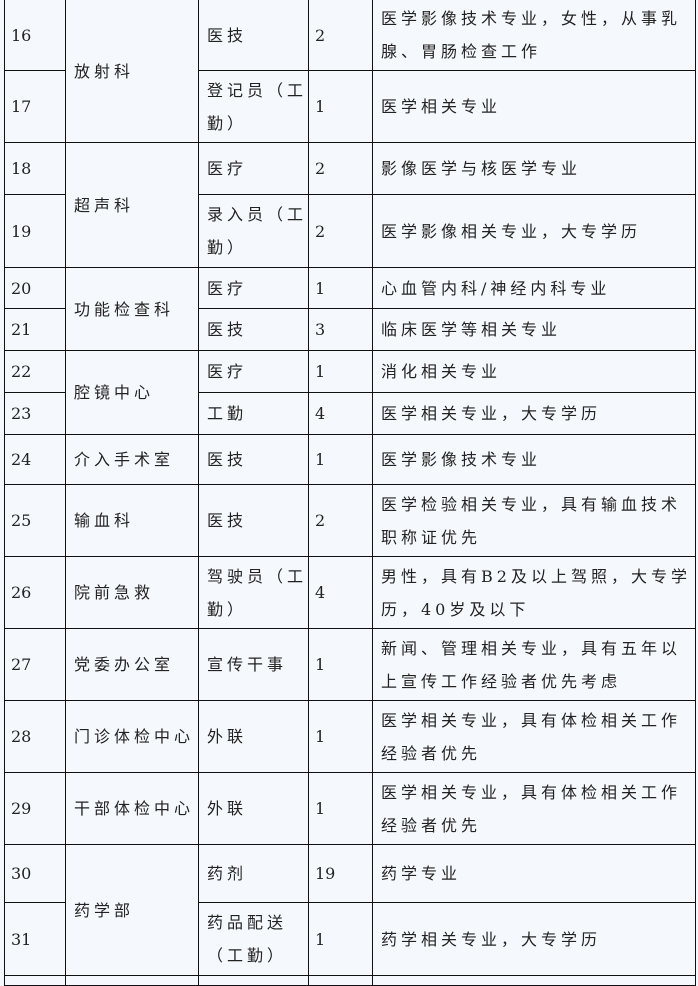 The width and height of the screenshot is (698, 986). I want to click on table-row: 17 登记员（工勤） 1 医学相关专业, so click(350, 106).